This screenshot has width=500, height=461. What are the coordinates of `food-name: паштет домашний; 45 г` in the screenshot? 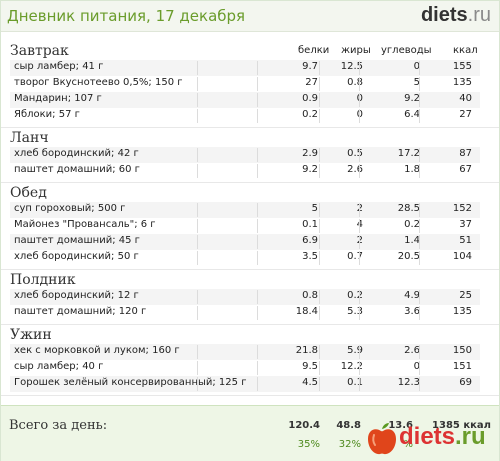 It's located at (77, 240).